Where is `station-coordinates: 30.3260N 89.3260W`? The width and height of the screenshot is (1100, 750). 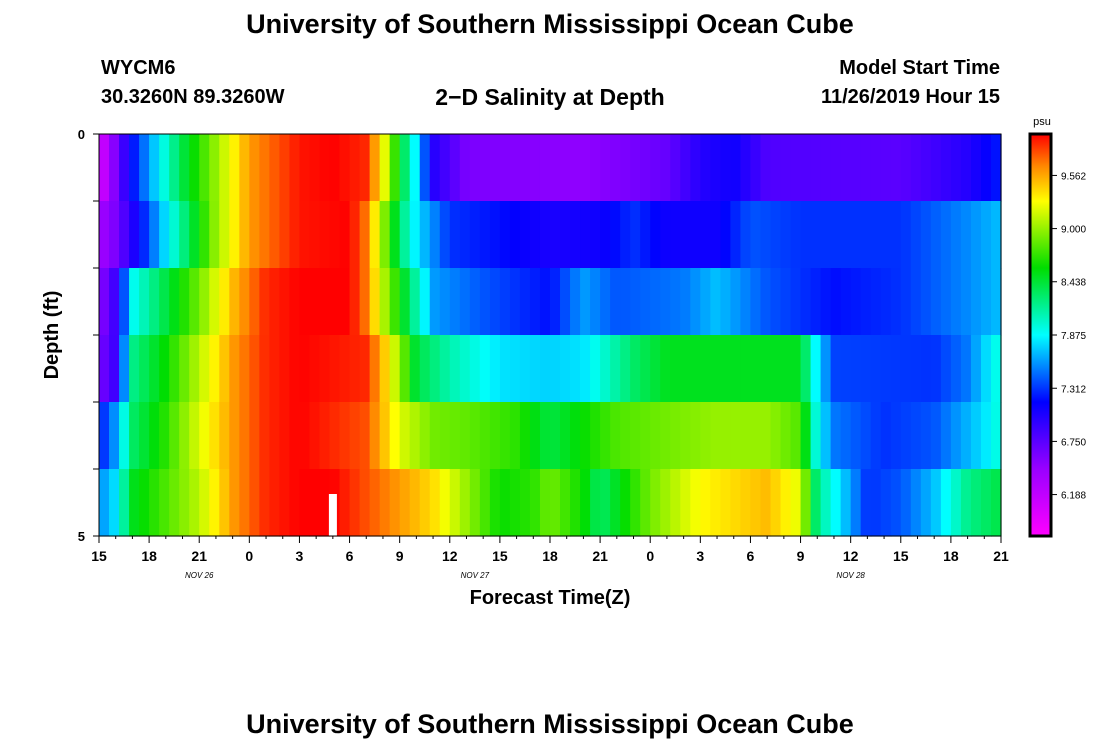
station-coordinates: 30.3260N 89.3260W is located at coordinates (193, 97).